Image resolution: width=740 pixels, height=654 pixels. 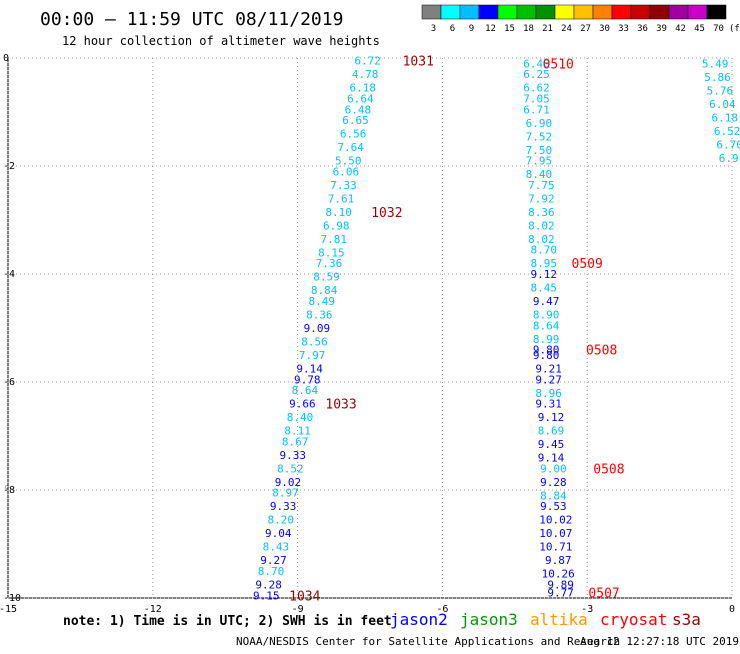 I want to click on colorbar-tick-label: 33, so click(x=623, y=29).